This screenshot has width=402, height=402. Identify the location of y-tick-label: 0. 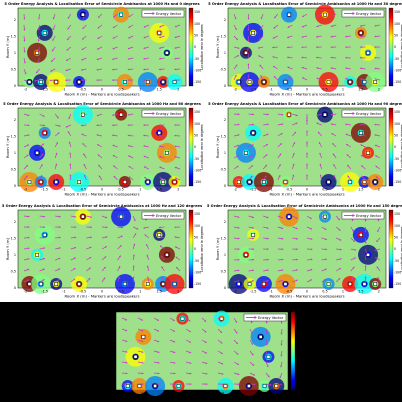
(15, 186).